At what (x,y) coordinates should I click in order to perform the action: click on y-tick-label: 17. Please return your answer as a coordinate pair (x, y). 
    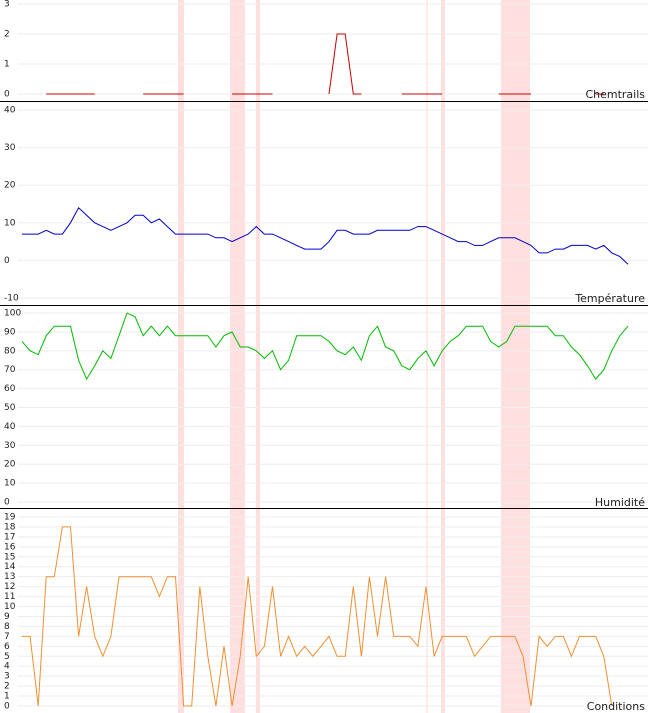
    Looking at the image, I should click on (9, 537).